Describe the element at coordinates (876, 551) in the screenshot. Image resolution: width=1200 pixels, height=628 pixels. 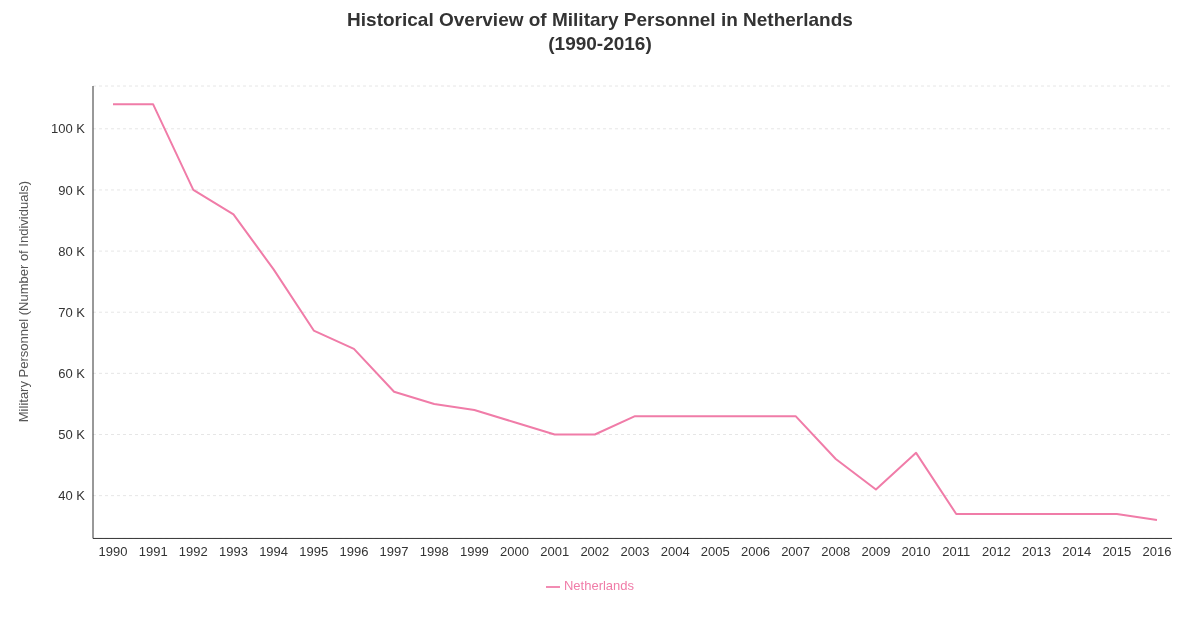
I see `x-tick-label: 2009` at that location.